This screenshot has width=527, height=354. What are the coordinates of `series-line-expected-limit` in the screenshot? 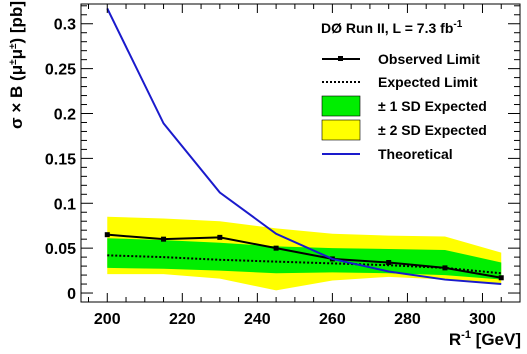 It's located at (304, 264).